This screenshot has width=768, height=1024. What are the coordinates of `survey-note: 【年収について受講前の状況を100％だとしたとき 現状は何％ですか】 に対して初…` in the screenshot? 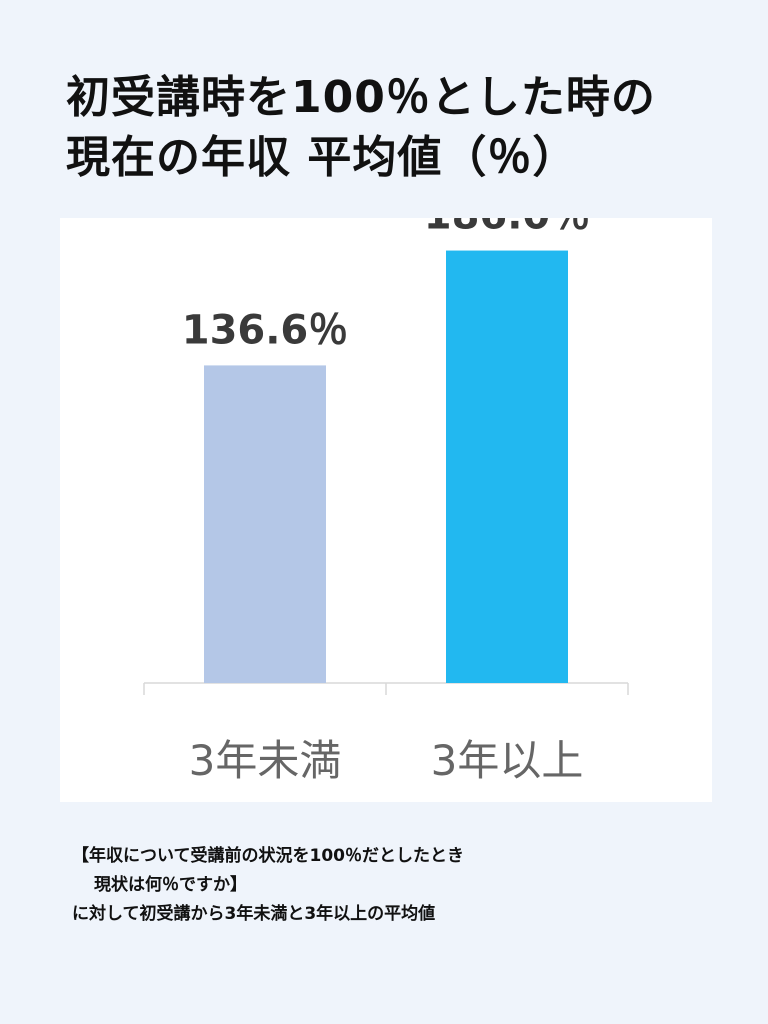 It's located at (412, 885).